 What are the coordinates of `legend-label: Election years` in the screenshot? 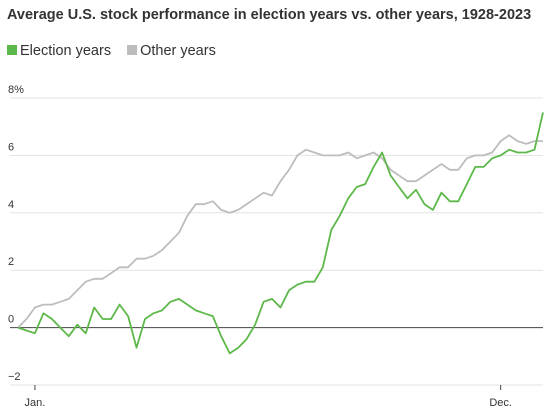 It's located at (65, 51).